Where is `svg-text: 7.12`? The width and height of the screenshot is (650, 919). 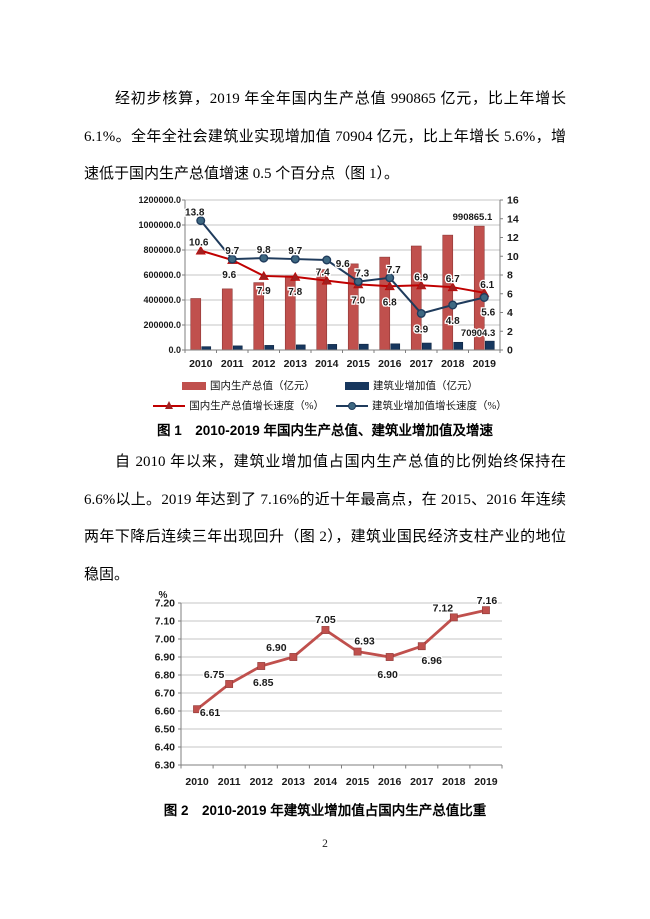 svg-text: 7.12 is located at coordinates (443, 608).